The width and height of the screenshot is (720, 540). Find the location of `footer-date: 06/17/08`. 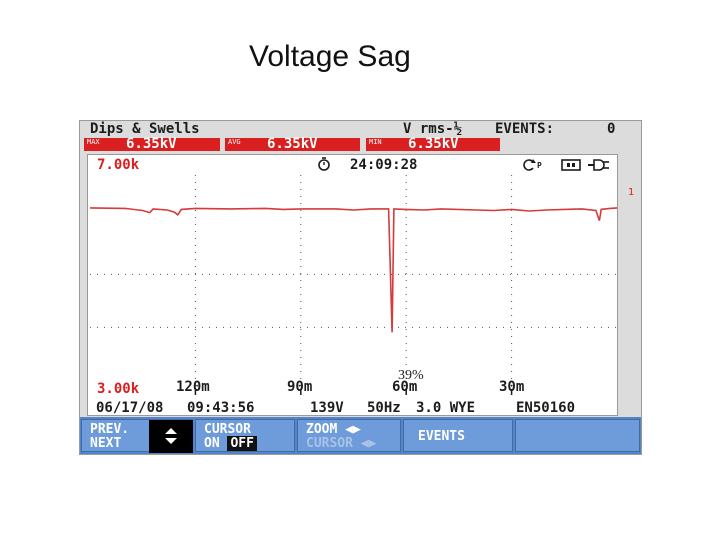

footer-date: 06/17/08 is located at coordinates (130, 408).